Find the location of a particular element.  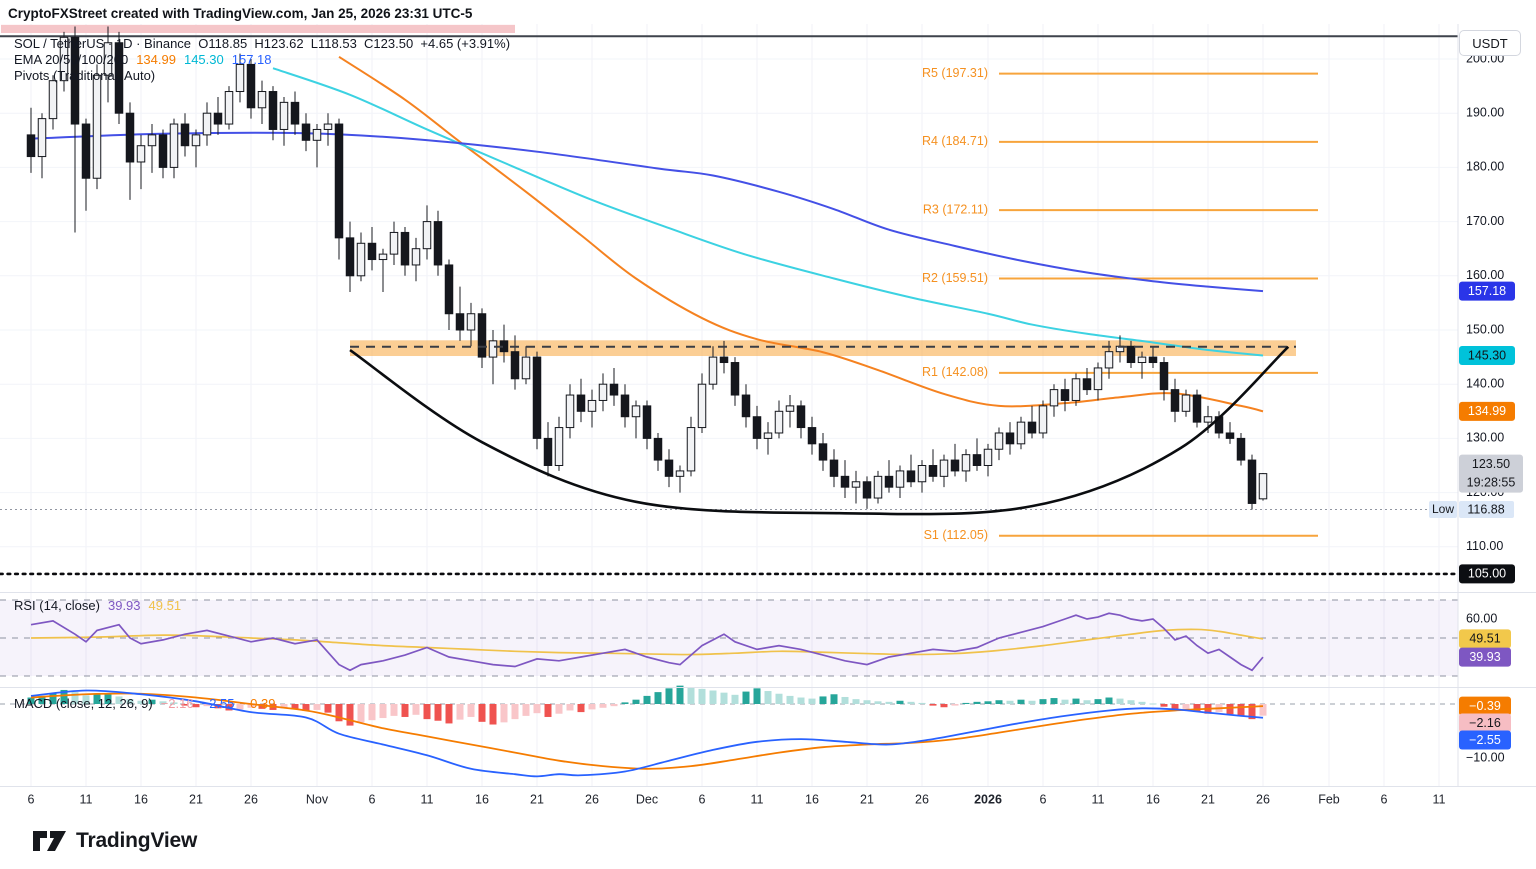

pivot-label: R1 (142.08) is located at coordinates (955, 372).